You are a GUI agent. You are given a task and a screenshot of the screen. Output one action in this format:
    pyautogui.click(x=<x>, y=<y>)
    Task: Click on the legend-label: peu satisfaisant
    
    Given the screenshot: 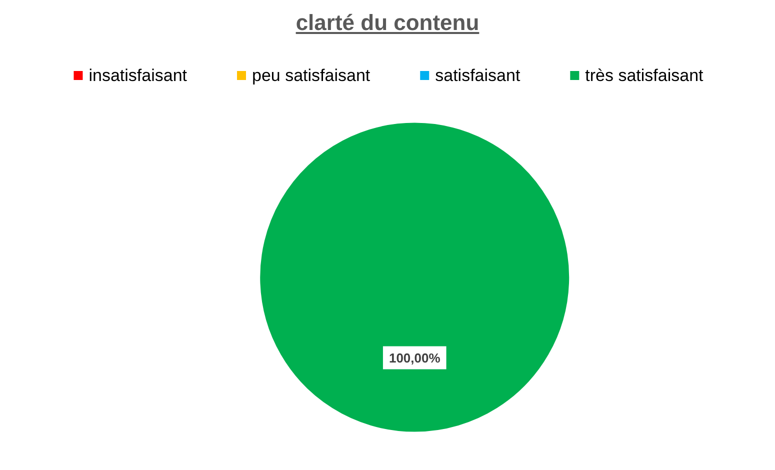 What is the action you would take?
    pyautogui.click(x=311, y=75)
    